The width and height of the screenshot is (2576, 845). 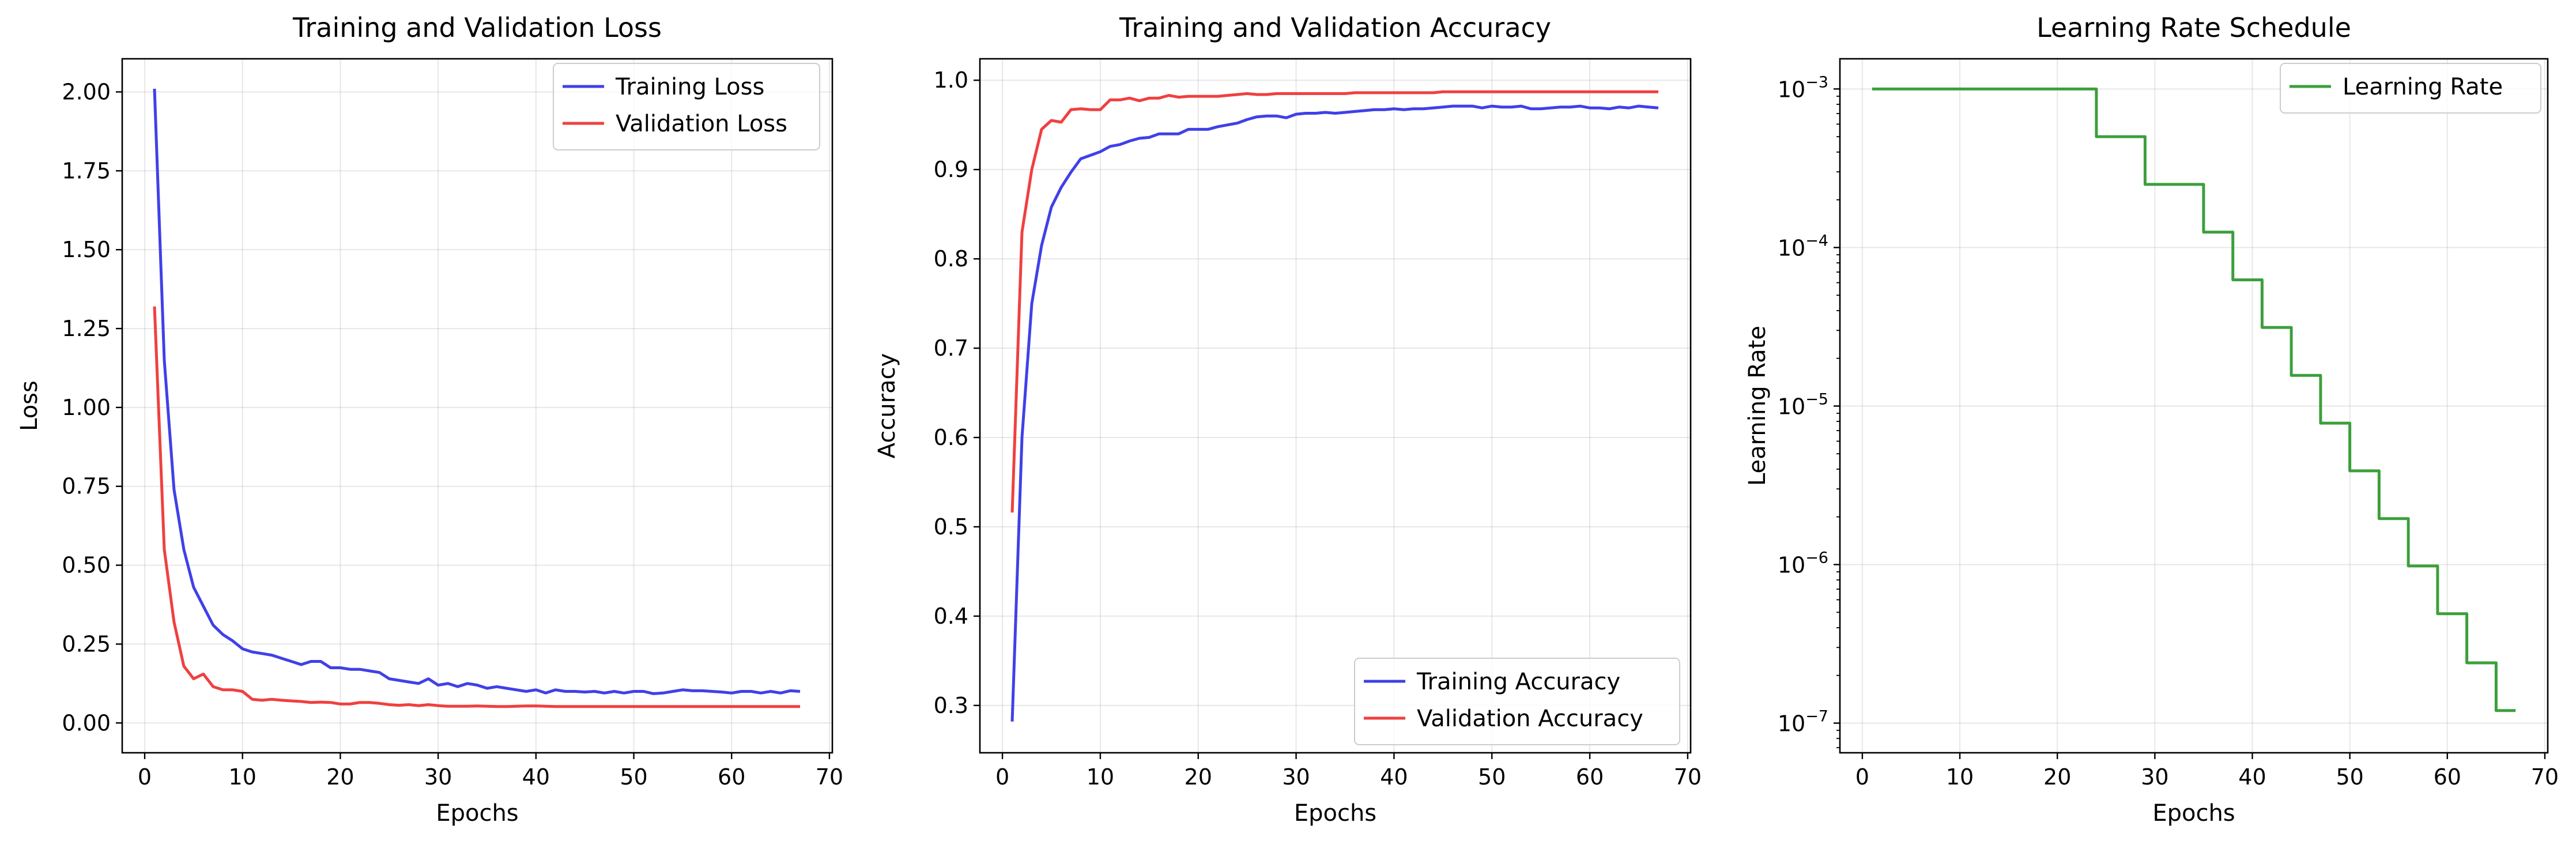 What do you see at coordinates (951, 258) in the screenshot?
I see `y-tick-label: 0.8` at bounding box center [951, 258].